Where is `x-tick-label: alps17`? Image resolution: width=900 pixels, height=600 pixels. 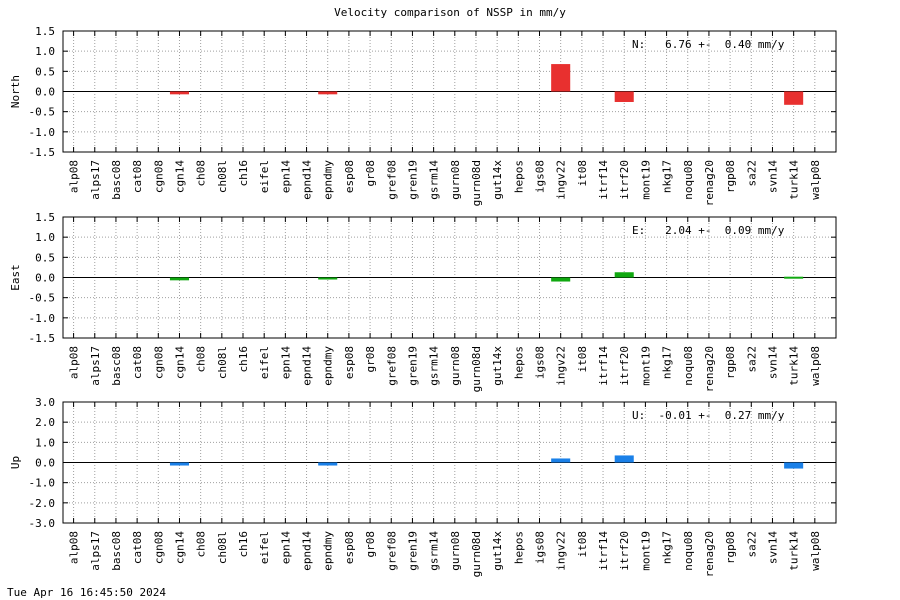
x-tick-label: alps17 is located at coordinates (95, 180).